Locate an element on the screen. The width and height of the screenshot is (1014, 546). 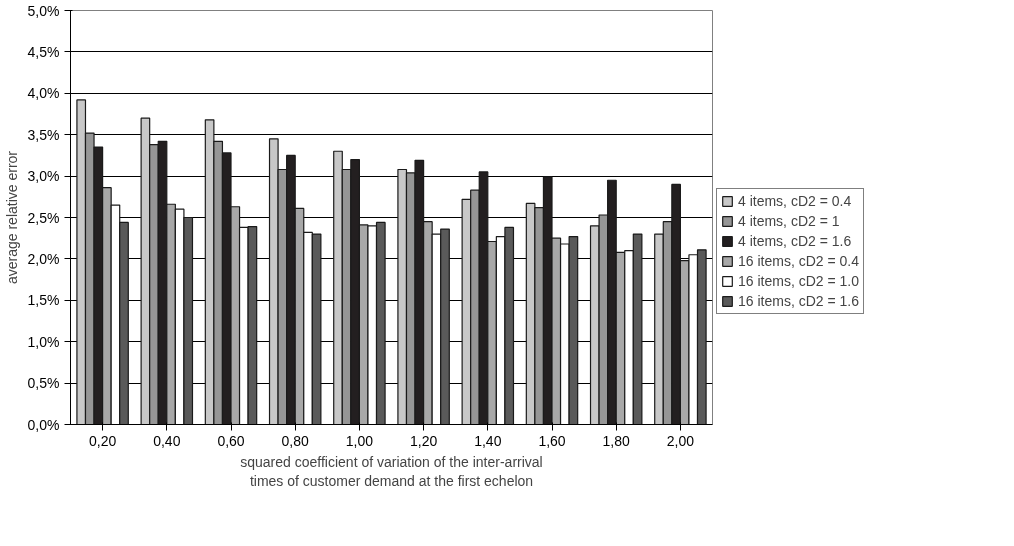
x-tick-label: 1,20 is located at coordinates (423, 440).